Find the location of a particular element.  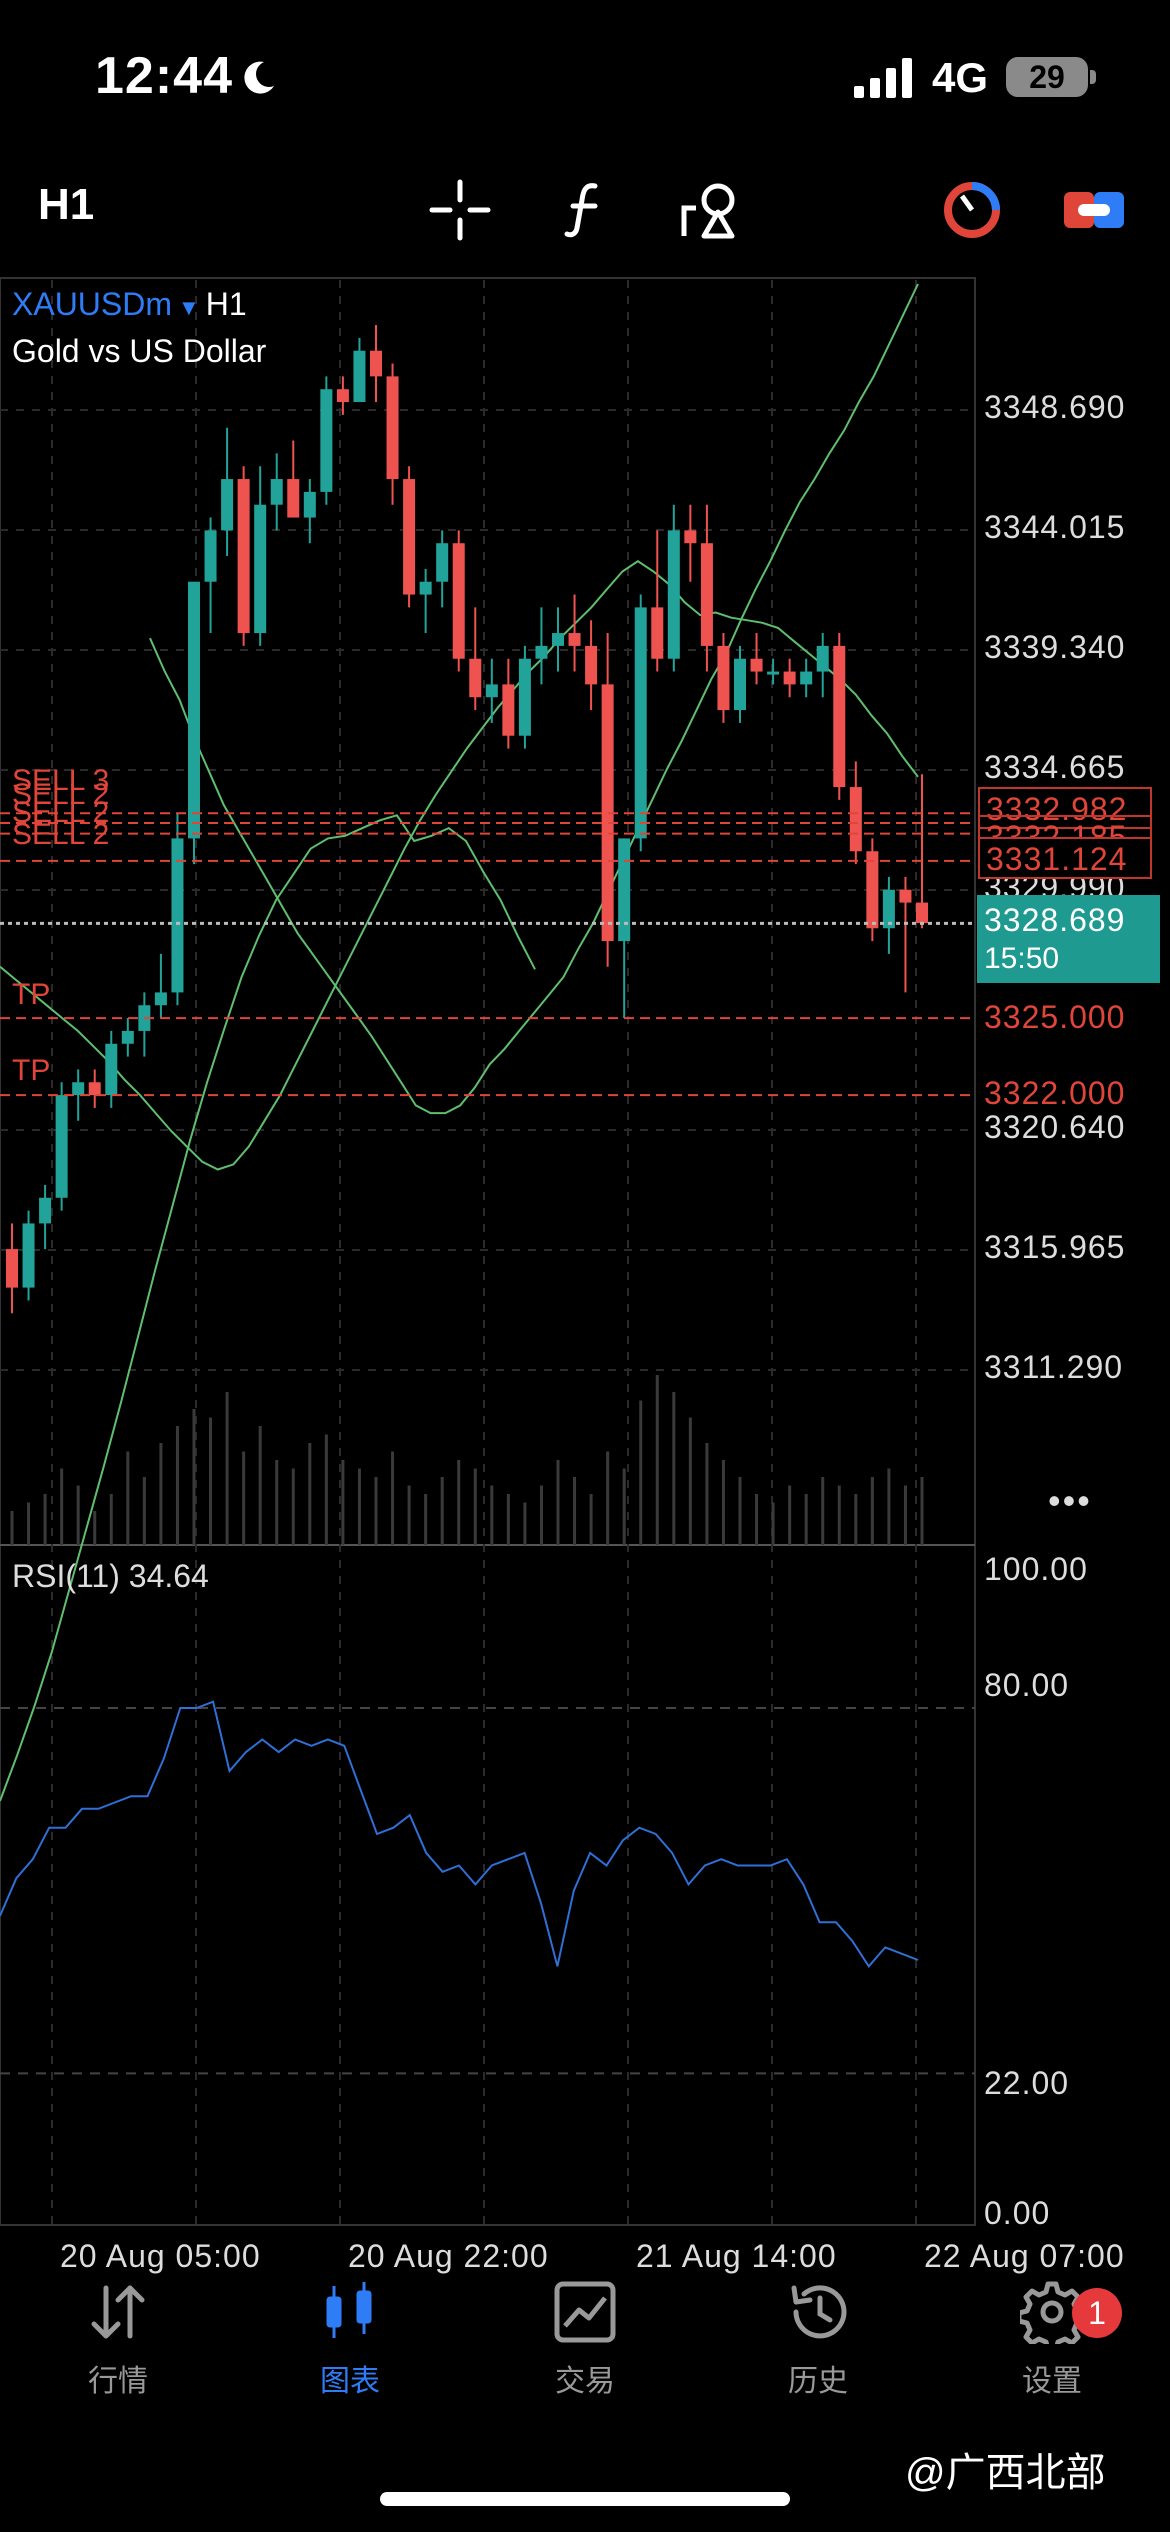

trade-switch-icon is located at coordinates (1094, 210).